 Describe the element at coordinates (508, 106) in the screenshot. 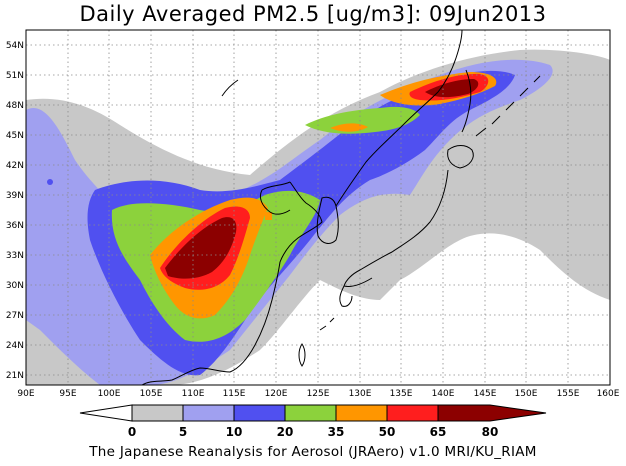

I see `kuril-islands` at that location.